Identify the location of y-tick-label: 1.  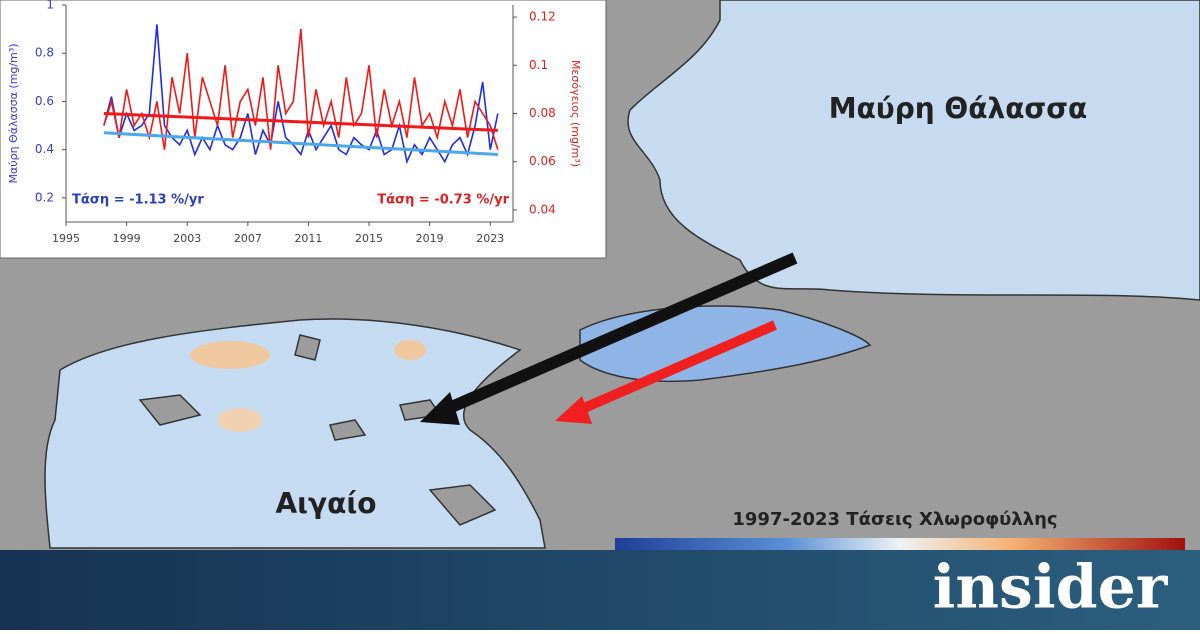
(50, 6).